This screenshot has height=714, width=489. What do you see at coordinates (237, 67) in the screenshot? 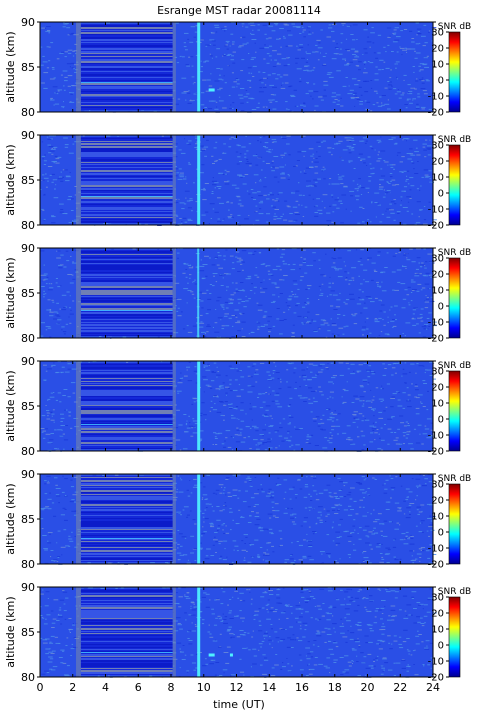
I see `panel-1: 80 85 90 altitude (km) SNR dB -20 -10 0 10 20 30` at bounding box center [237, 67].